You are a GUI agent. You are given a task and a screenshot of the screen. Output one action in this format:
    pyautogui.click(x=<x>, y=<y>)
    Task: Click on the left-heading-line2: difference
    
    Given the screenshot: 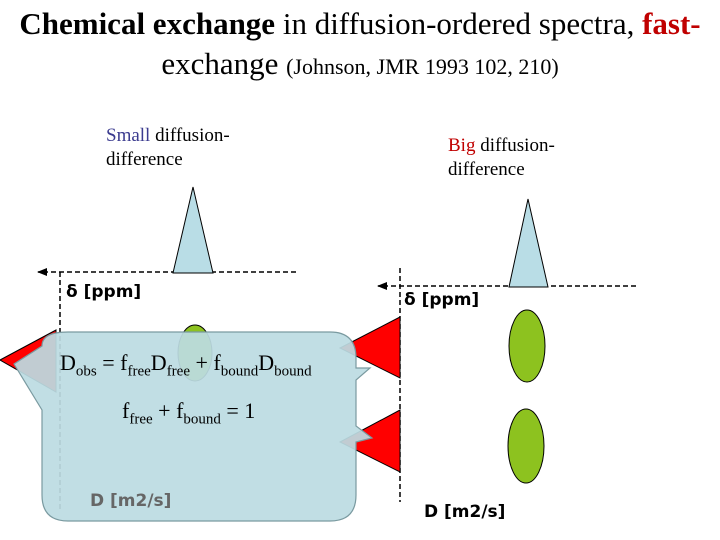 What is the action you would take?
    pyautogui.click(x=144, y=159)
    